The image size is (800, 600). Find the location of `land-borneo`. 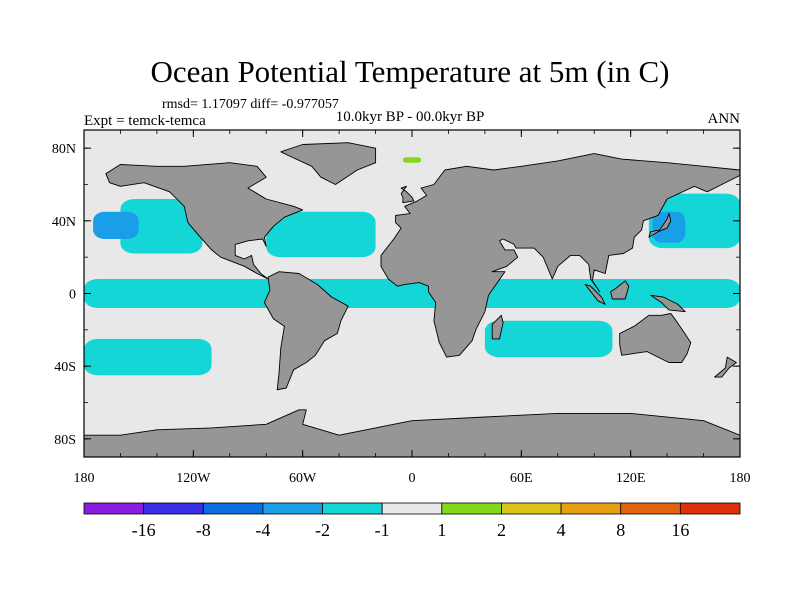

land-borneo is located at coordinates (620, 290).